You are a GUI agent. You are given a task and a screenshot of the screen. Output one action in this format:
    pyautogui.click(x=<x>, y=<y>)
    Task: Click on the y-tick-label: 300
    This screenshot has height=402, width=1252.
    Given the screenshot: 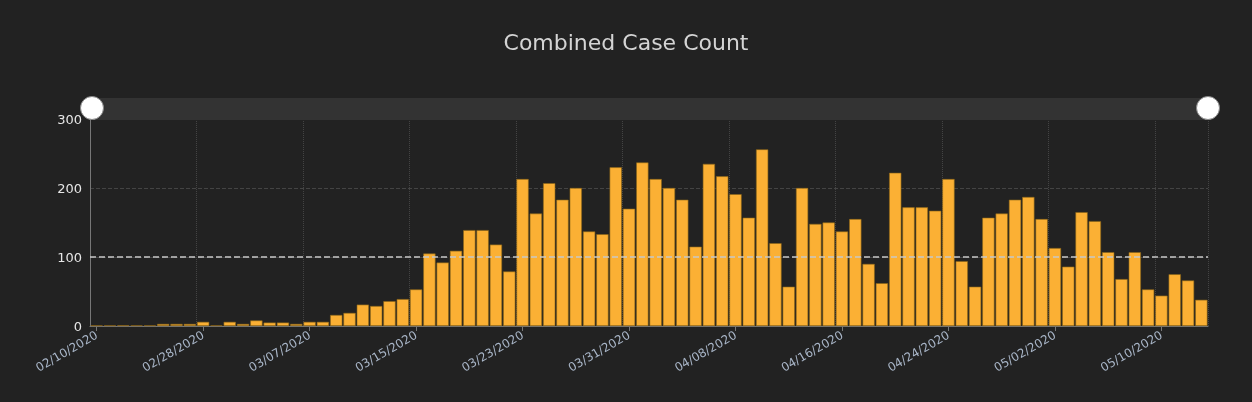 What is the action you would take?
    pyautogui.click(x=69, y=119)
    